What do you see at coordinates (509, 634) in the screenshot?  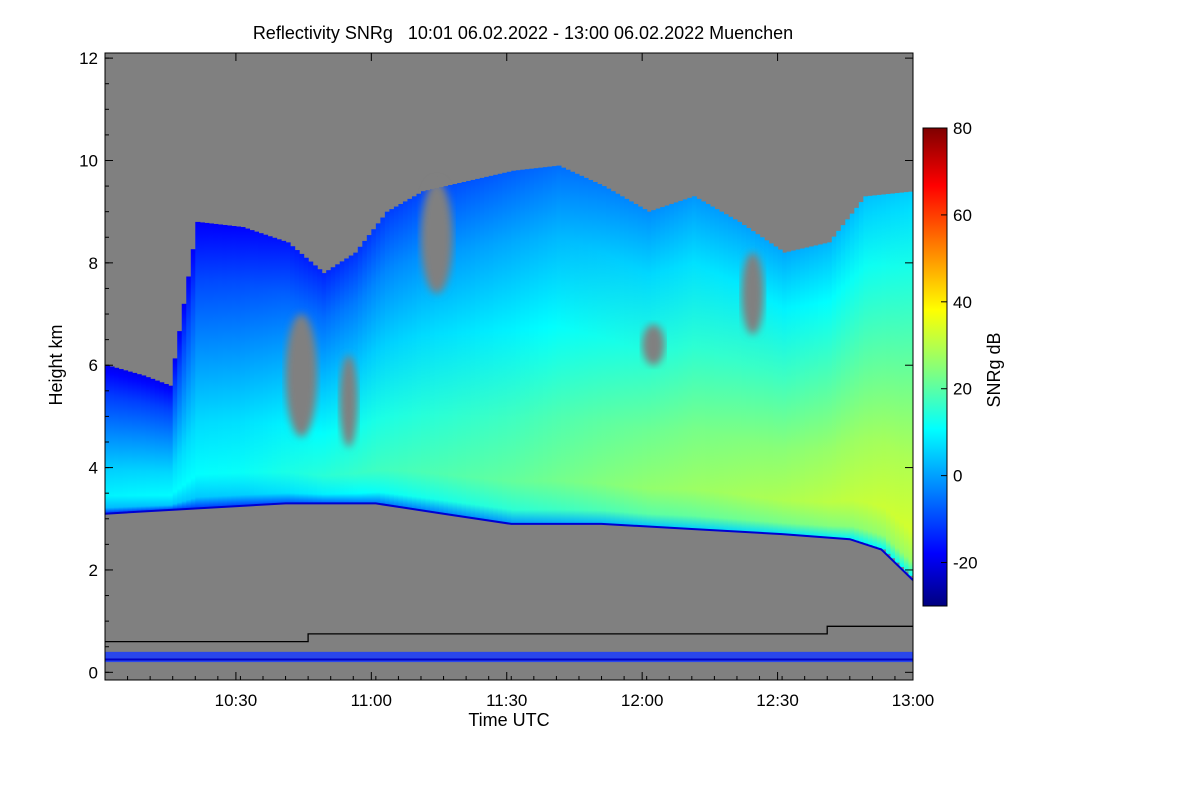 I see `trace-line` at bounding box center [509, 634].